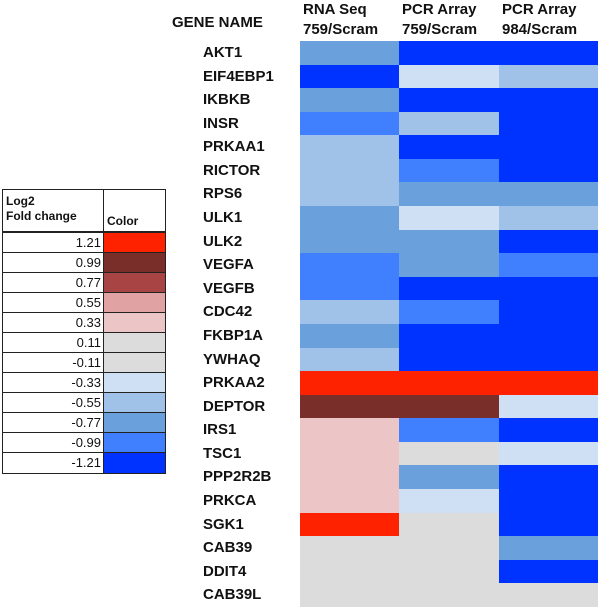 The height and width of the screenshot is (610, 600). Describe the element at coordinates (340, 20) in the screenshot. I see `column-header-rnaseq-759: RNA Seq 759/Scram` at that location.